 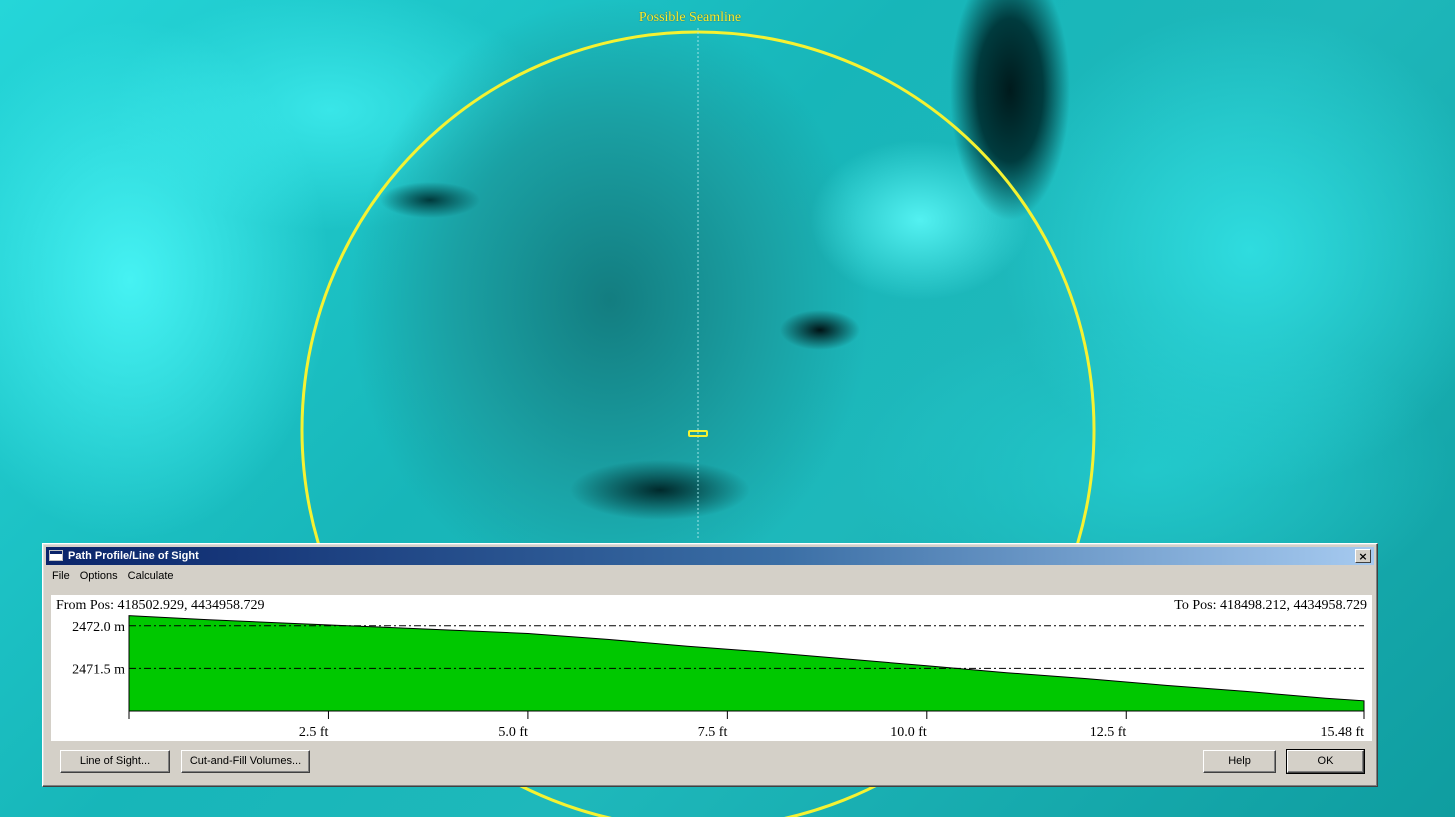 What do you see at coordinates (690, 17) in the screenshot?
I see `seamline-label: Possible Seamline` at bounding box center [690, 17].